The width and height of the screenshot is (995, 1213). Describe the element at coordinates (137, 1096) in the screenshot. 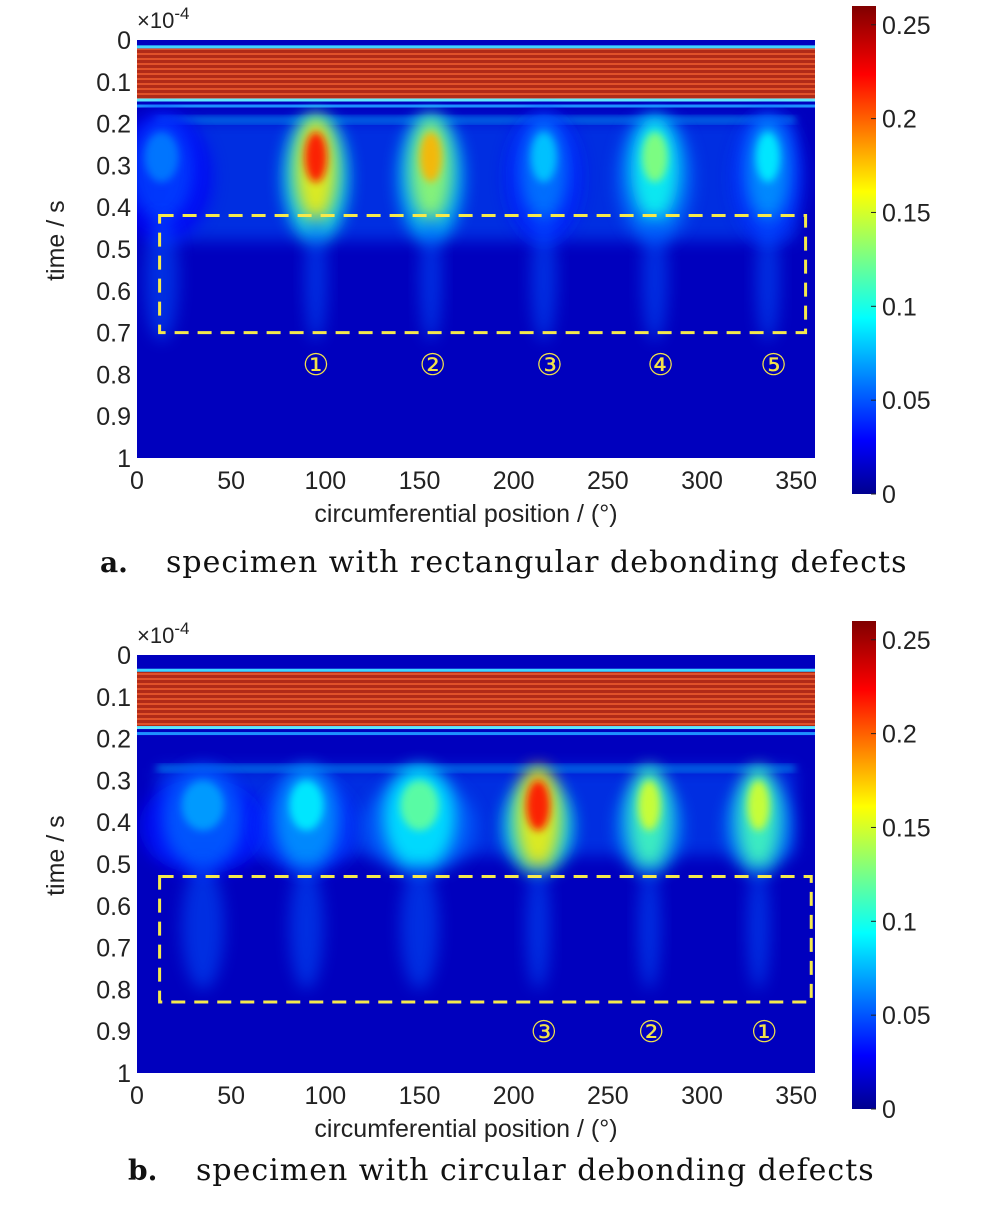

I see `x-tick-label: 0` at that location.